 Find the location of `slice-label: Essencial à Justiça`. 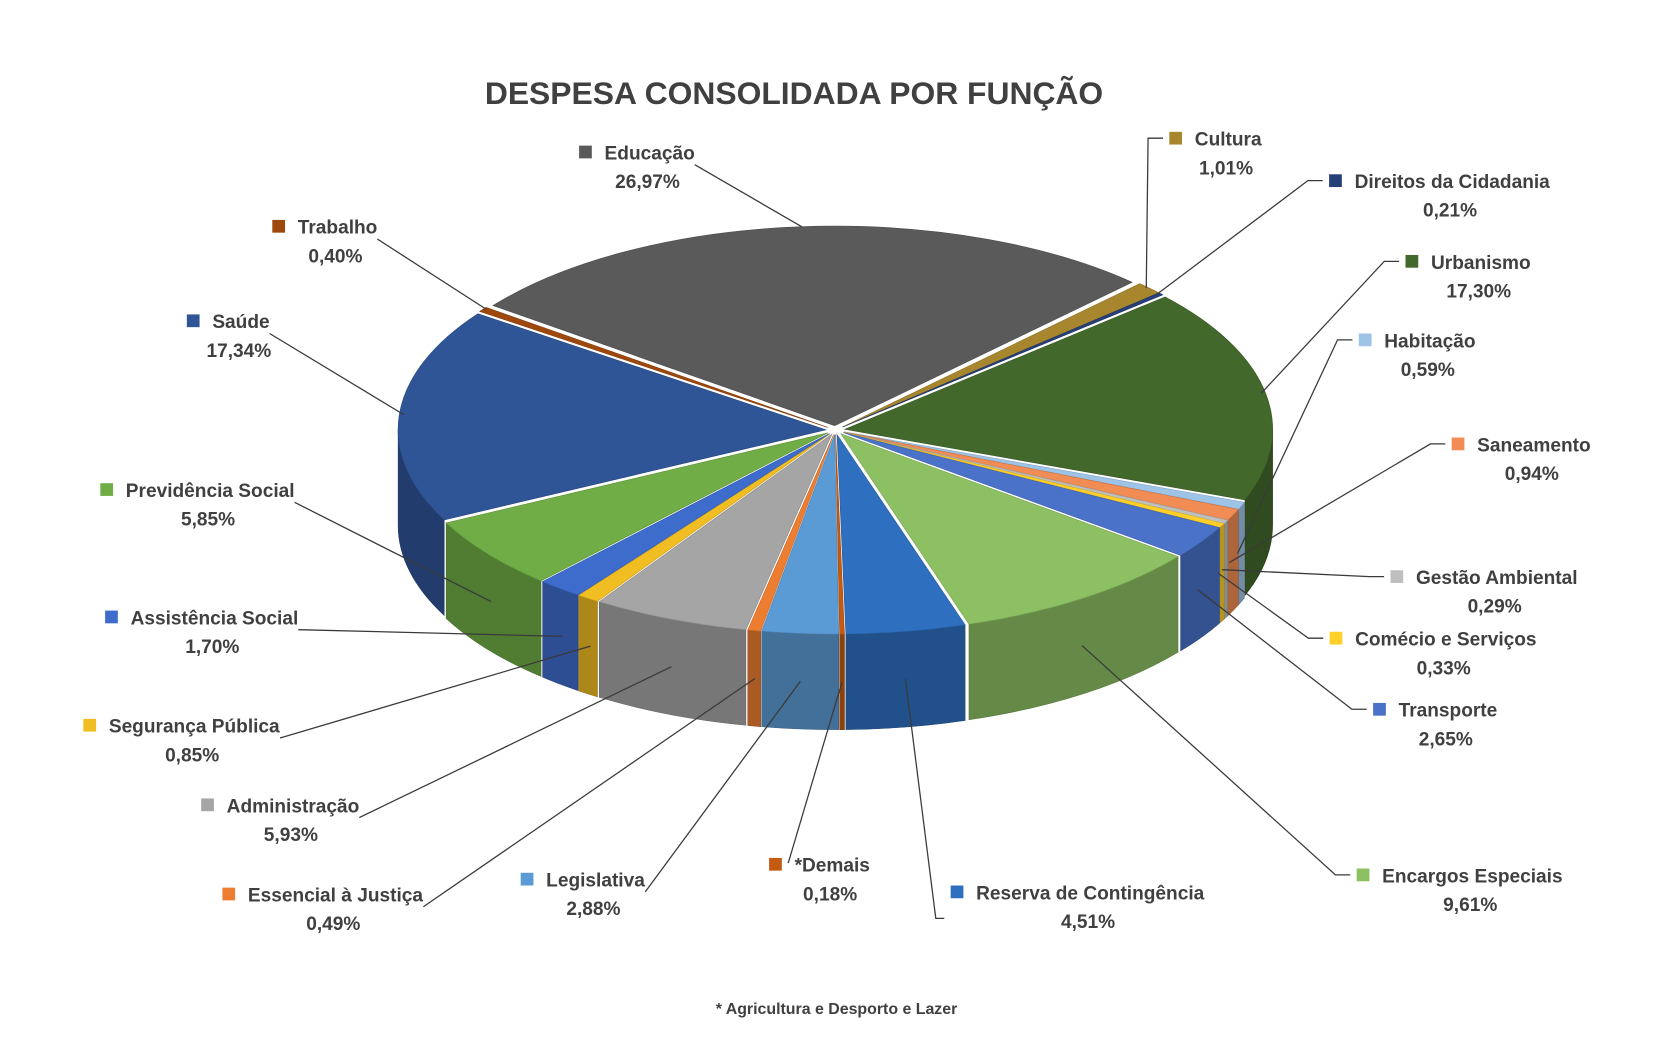

slice-label: Essencial à Justiça is located at coordinates (336, 895).